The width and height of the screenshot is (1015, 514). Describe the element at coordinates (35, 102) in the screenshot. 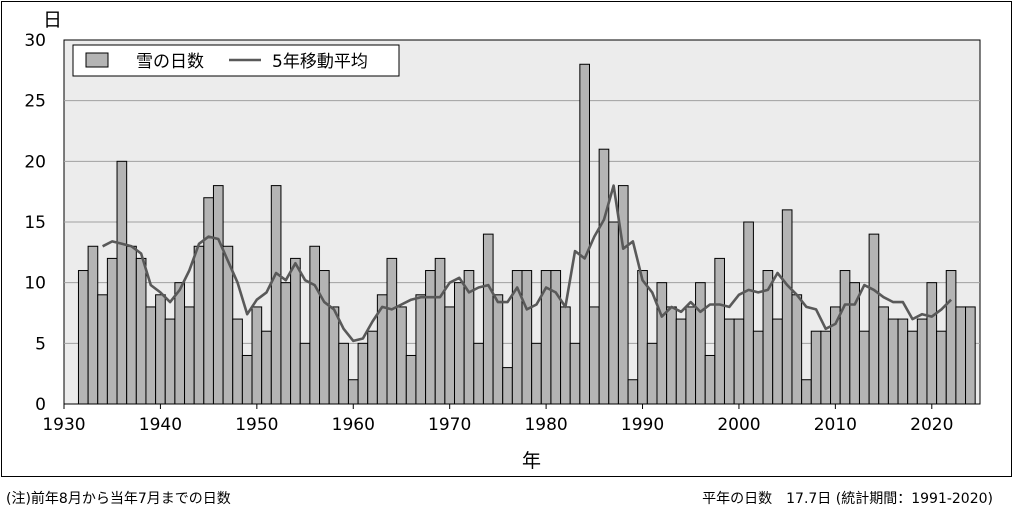

I see `y-tick-label: 25` at that location.